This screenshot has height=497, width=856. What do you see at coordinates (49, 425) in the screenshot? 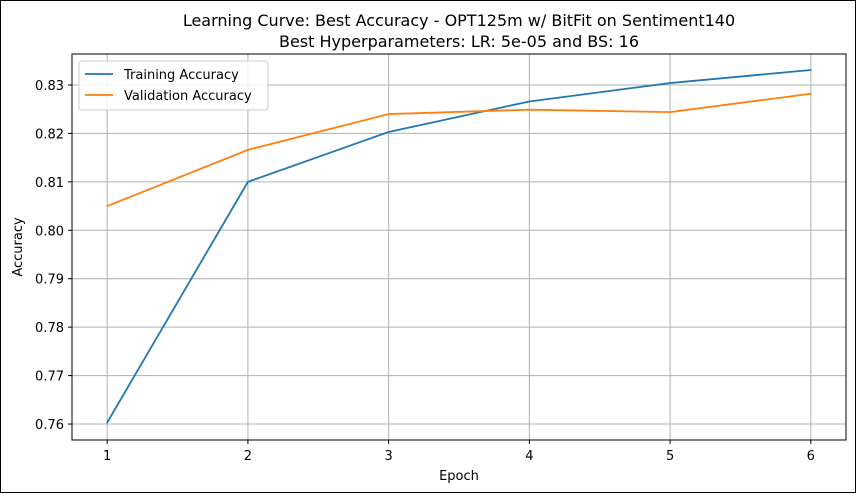
I see `y-tick-label: 0.76` at bounding box center [49, 425].